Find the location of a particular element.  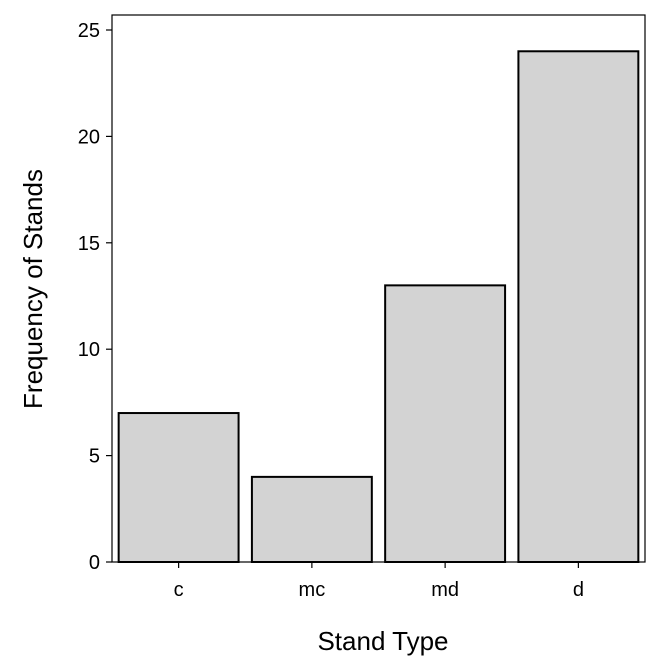

bar-c is located at coordinates (178, 488).